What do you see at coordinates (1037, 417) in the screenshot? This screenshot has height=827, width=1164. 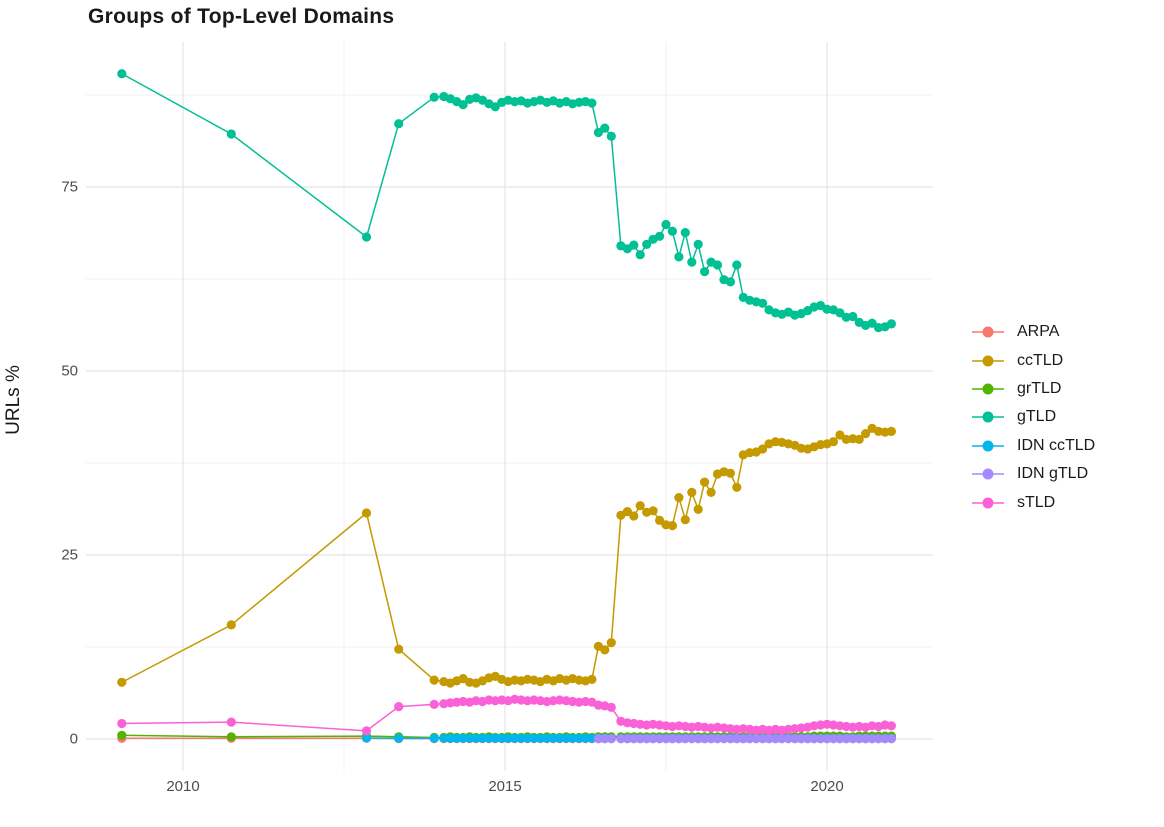 I see `legend-item-label: gTLD` at bounding box center [1037, 417].